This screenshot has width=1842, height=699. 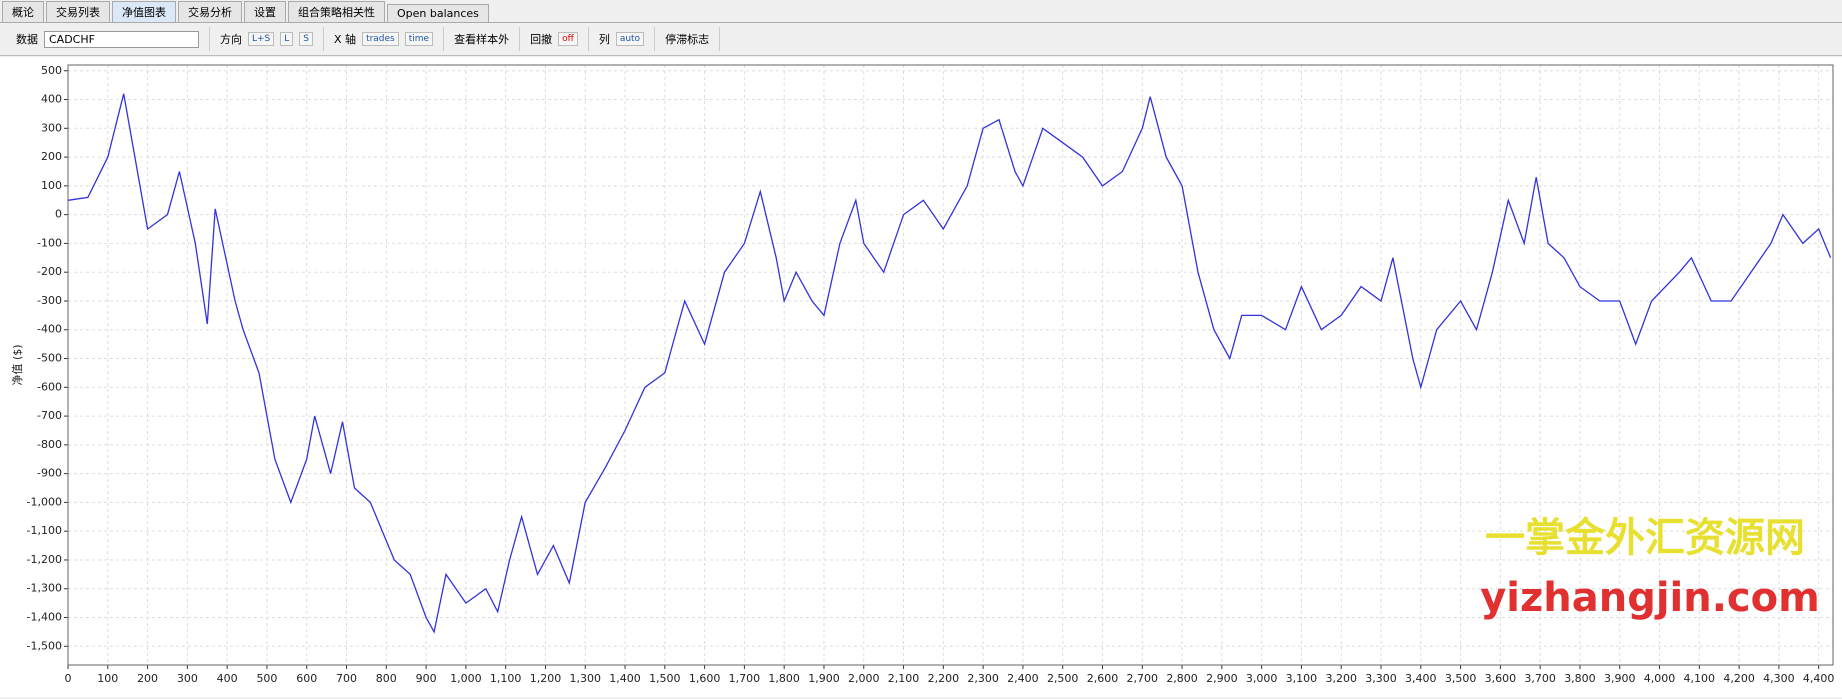 What do you see at coordinates (266, 678) in the screenshot?
I see `x-tick-label: 500` at bounding box center [266, 678].